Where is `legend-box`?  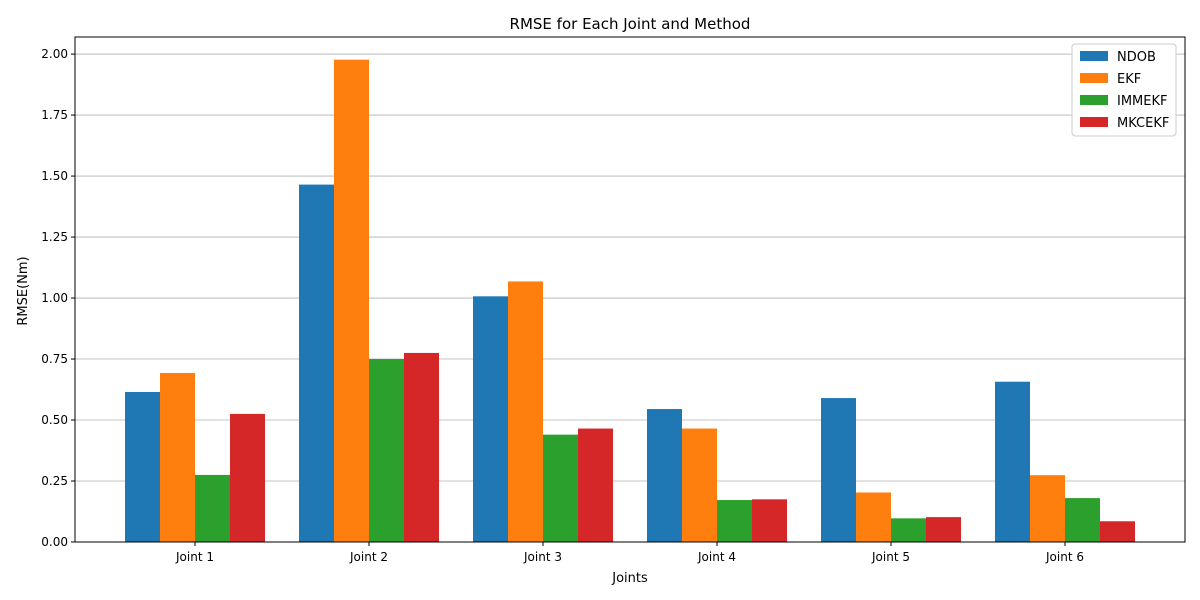 legend-box is located at coordinates (1124, 90).